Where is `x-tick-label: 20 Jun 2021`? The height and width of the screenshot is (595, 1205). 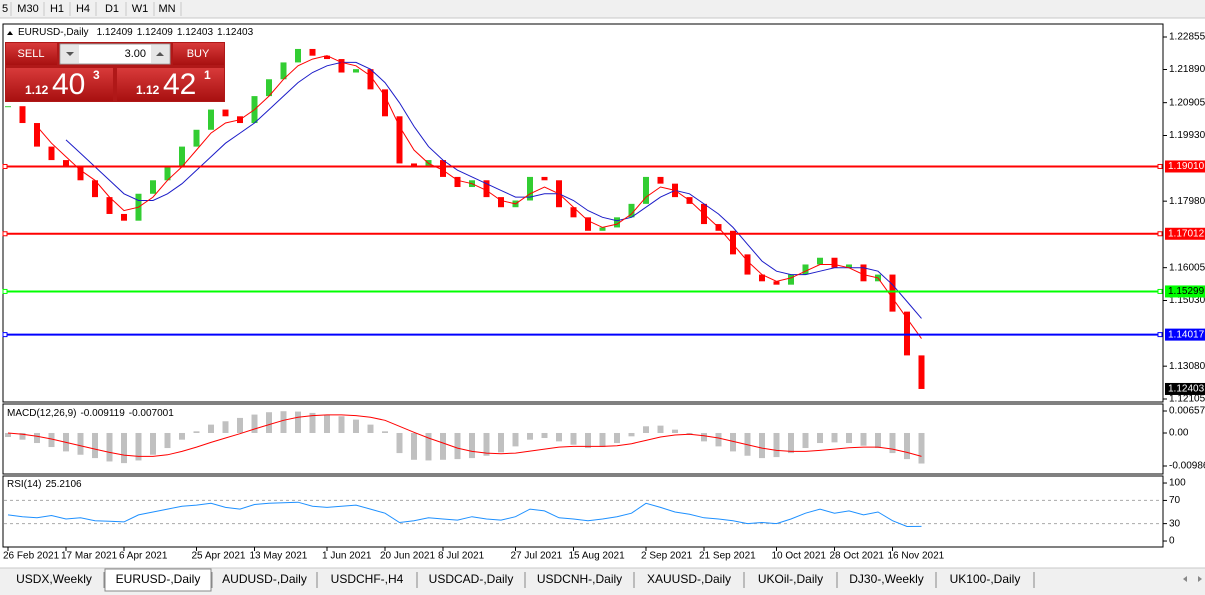 x-tick-label: 20 Jun 2021 is located at coordinates (407, 556).